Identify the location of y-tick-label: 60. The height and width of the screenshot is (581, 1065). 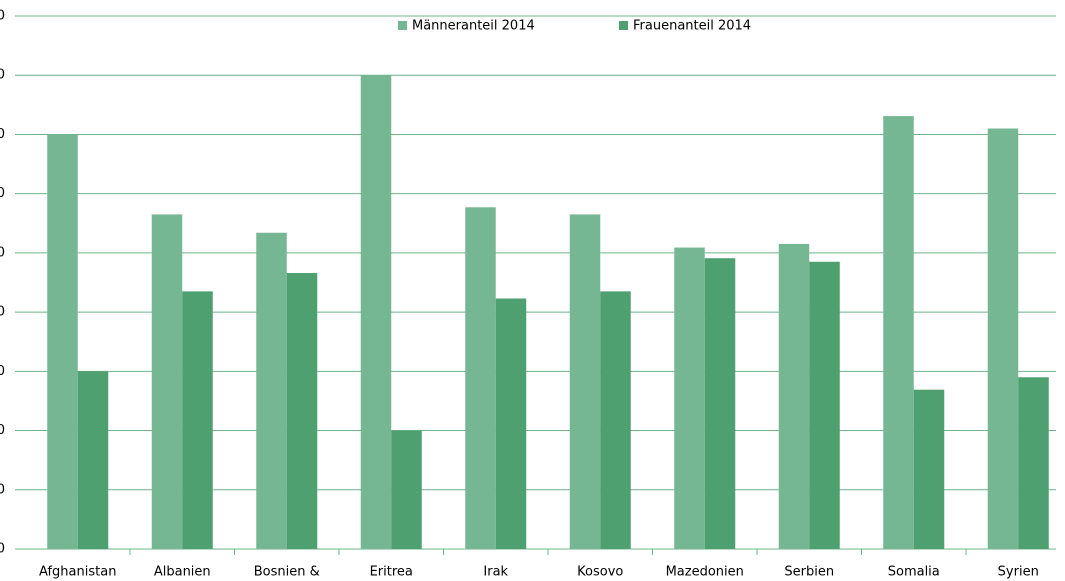
(2, 193).